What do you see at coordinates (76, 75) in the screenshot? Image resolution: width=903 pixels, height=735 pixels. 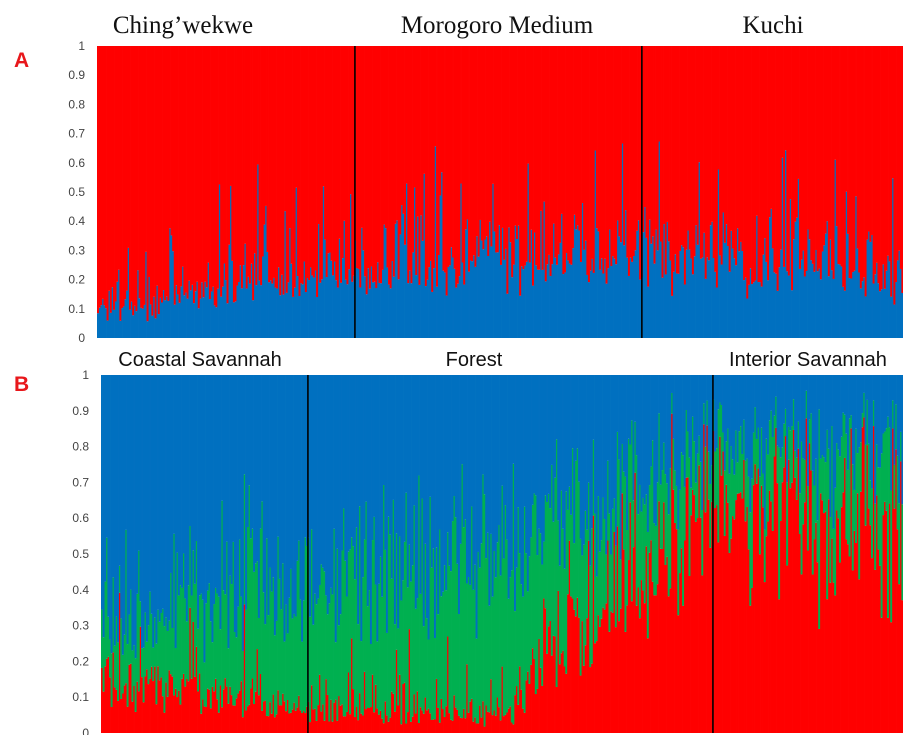 I see `panel-a-y-tick: 0.9` at bounding box center [76, 75].